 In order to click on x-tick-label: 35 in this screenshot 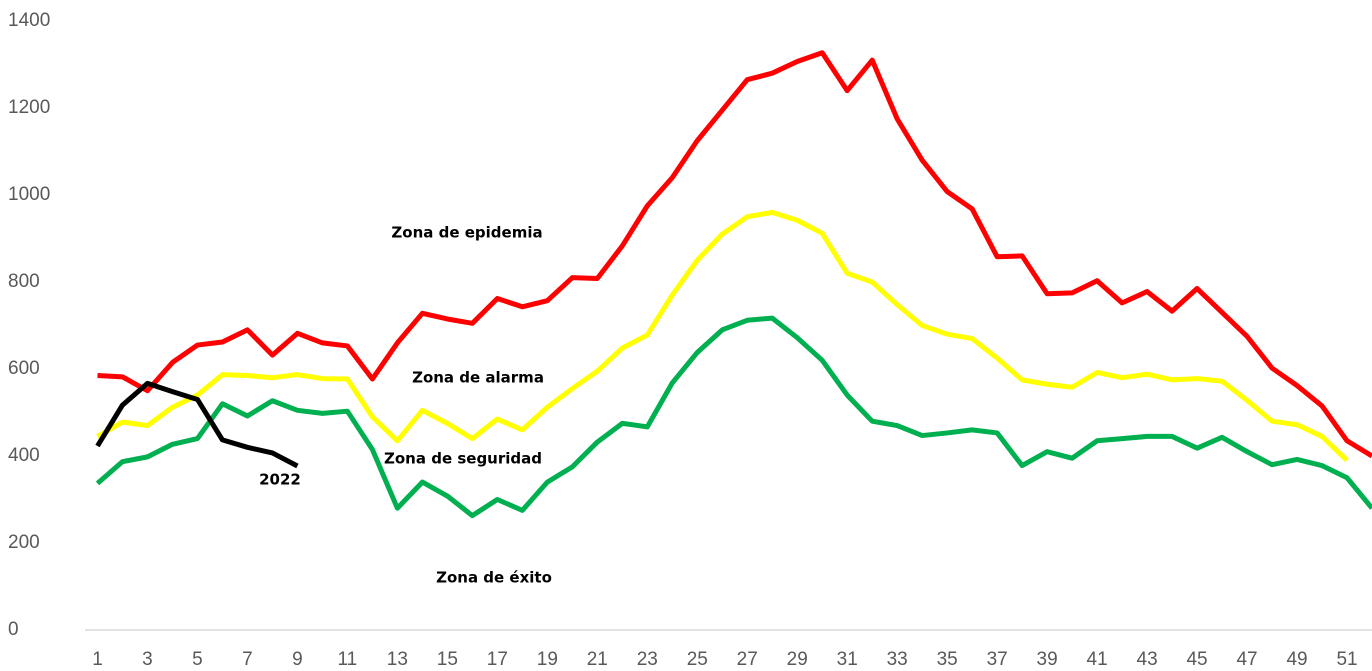, I will do `click(947, 659)`.